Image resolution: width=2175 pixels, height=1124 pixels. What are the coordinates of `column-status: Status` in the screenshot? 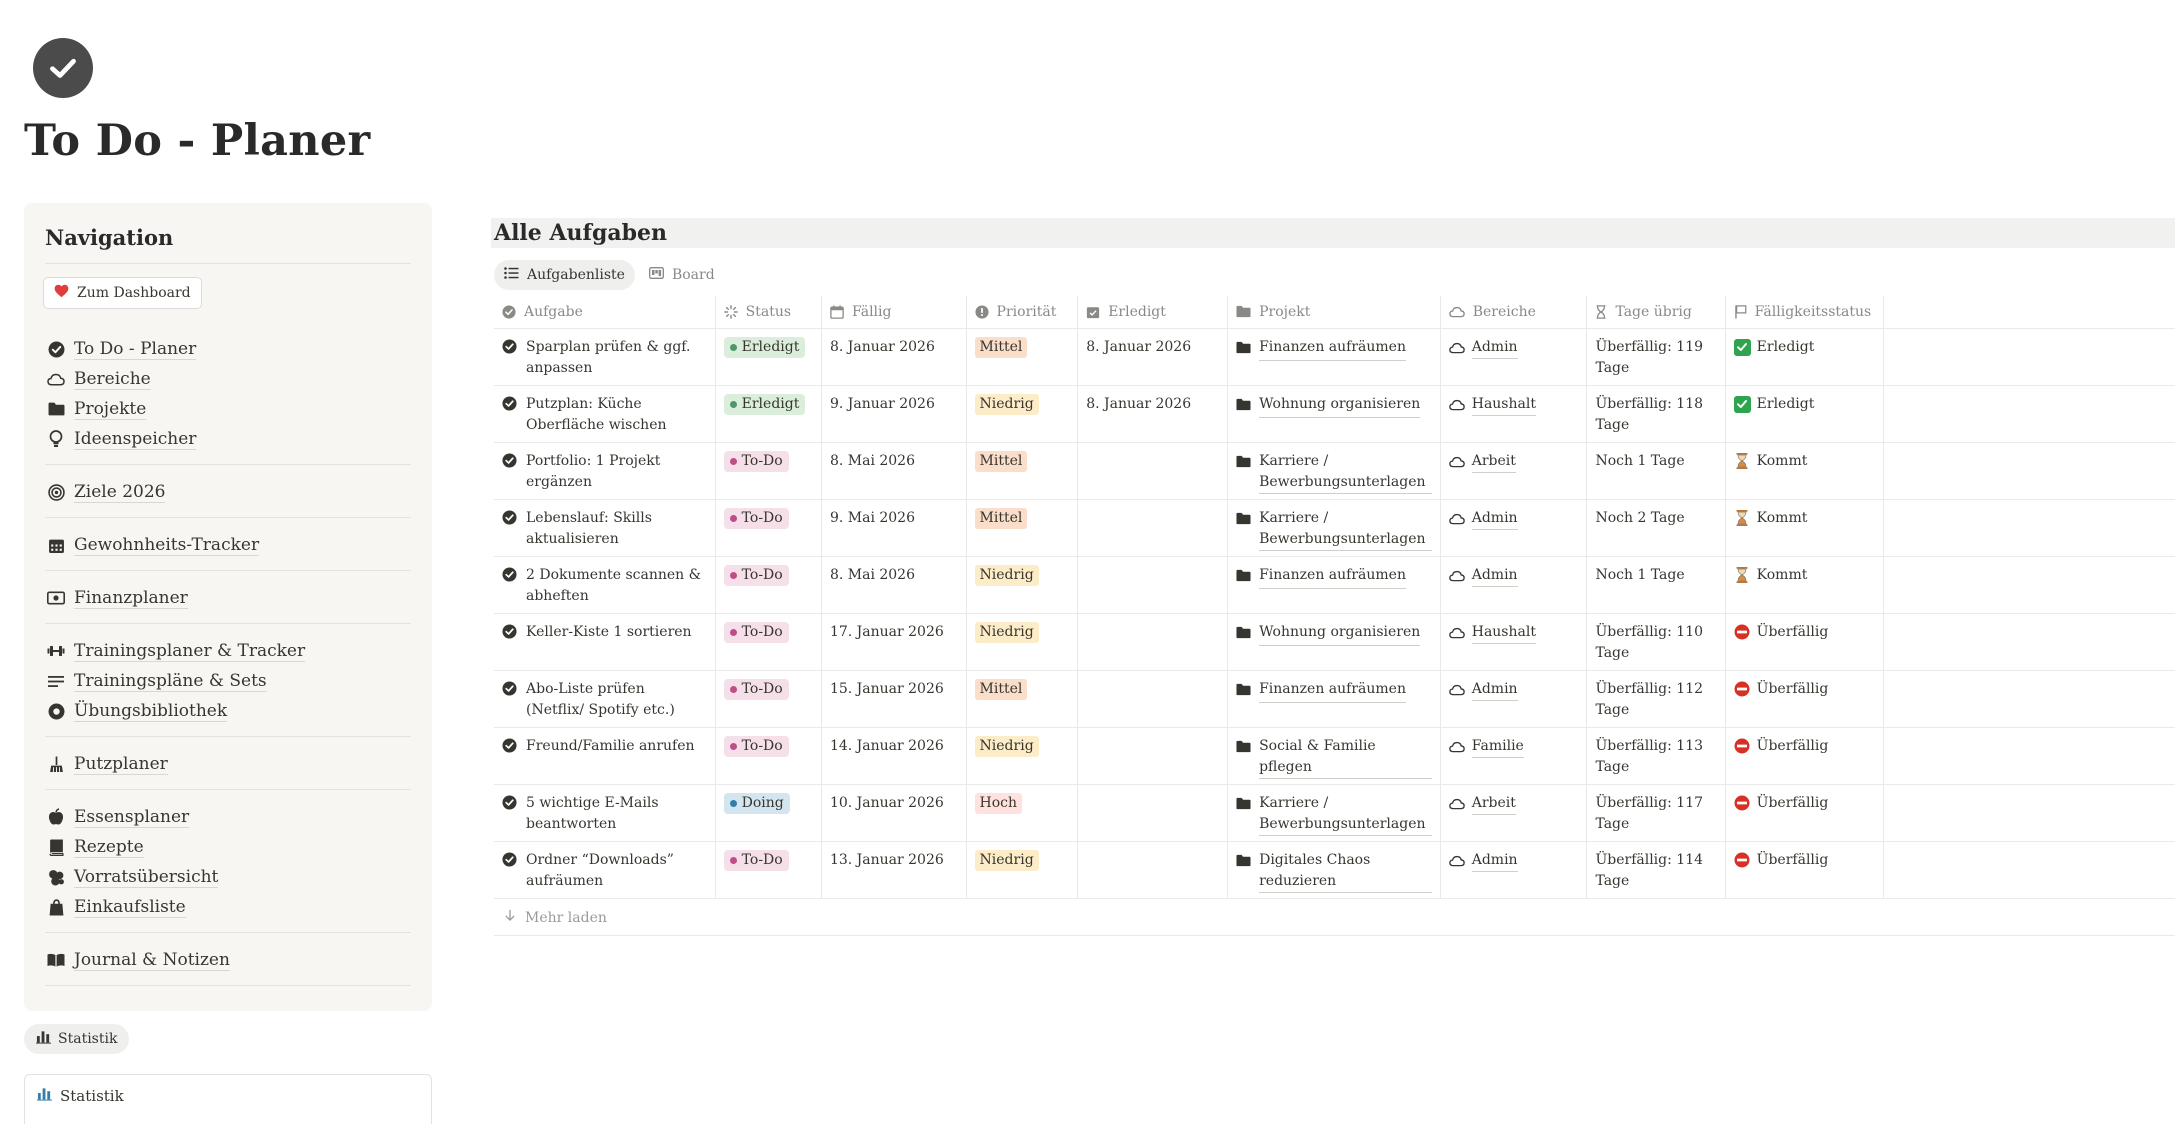 It's located at (768, 312).